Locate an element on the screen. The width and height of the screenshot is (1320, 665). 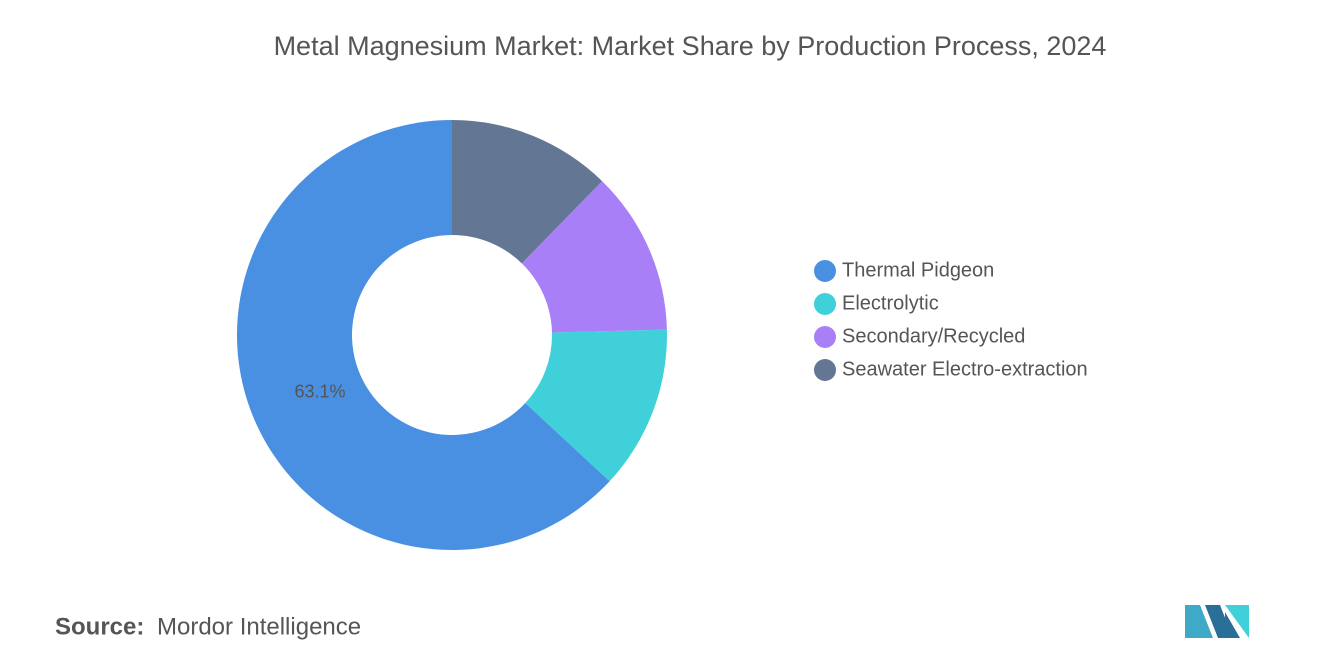
legend-label: Secondary/Recycled is located at coordinates (933, 336).